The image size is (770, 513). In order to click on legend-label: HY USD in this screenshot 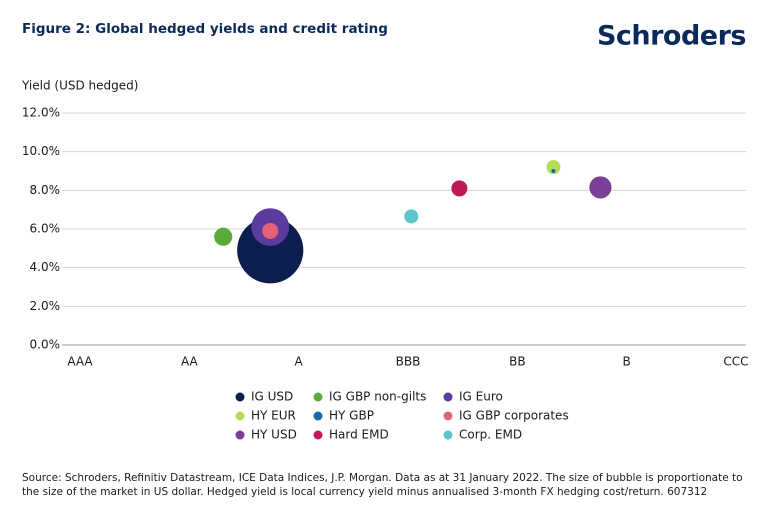, I will do `click(274, 435)`.